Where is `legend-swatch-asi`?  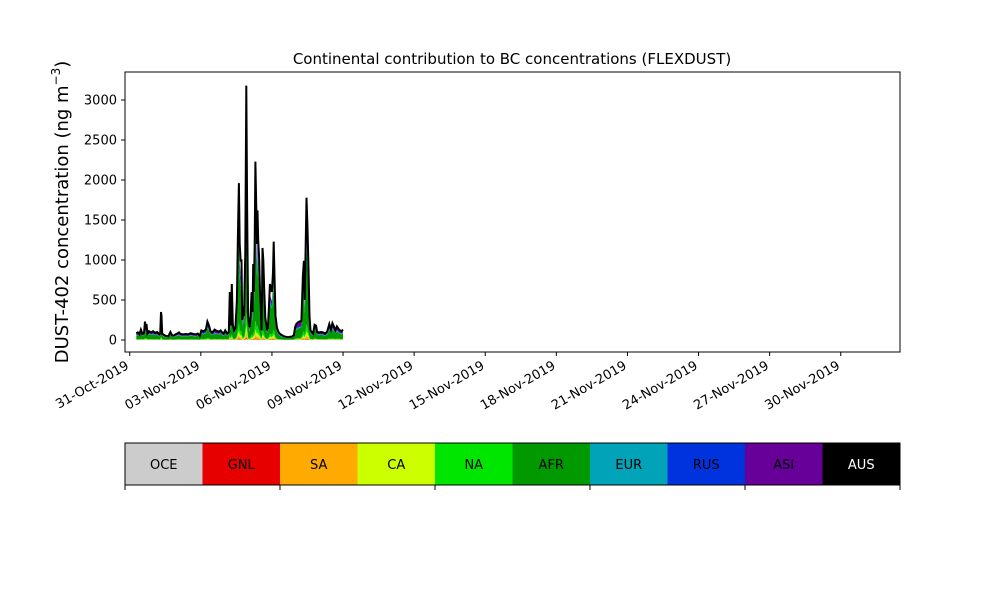 legend-swatch-asi is located at coordinates (784, 464).